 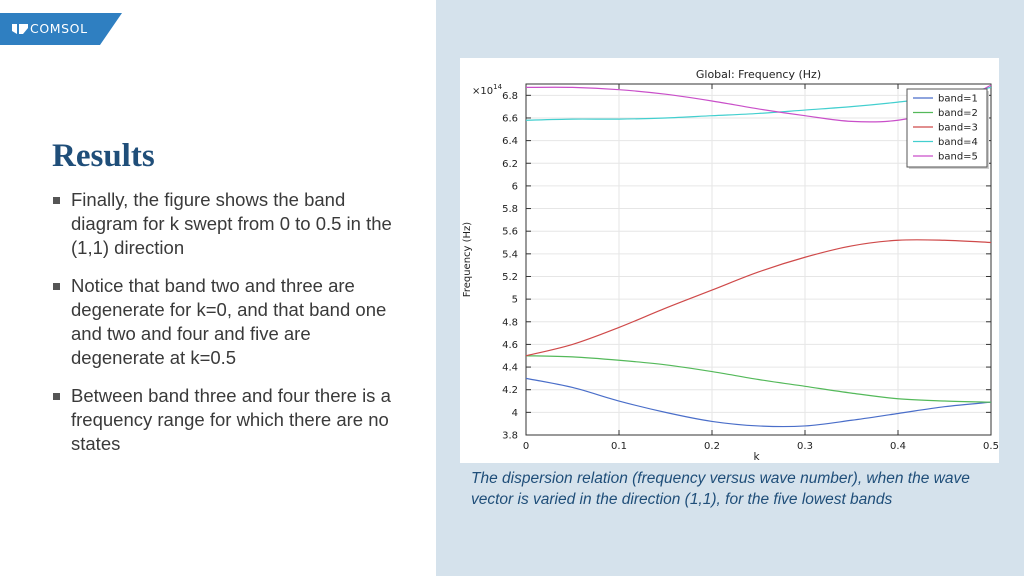 I want to click on y-tick-label: 6.2, so click(x=510, y=164).